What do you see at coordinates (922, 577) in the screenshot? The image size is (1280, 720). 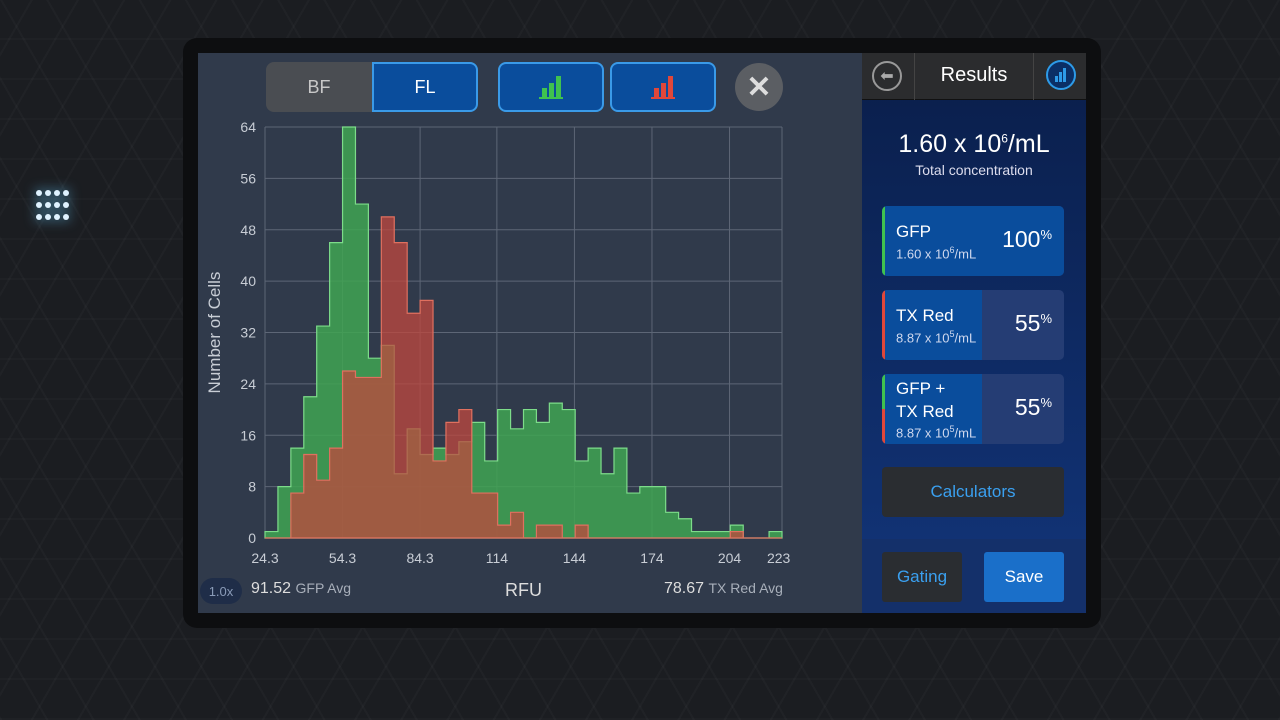 I see `gating-button: Gating` at bounding box center [922, 577].